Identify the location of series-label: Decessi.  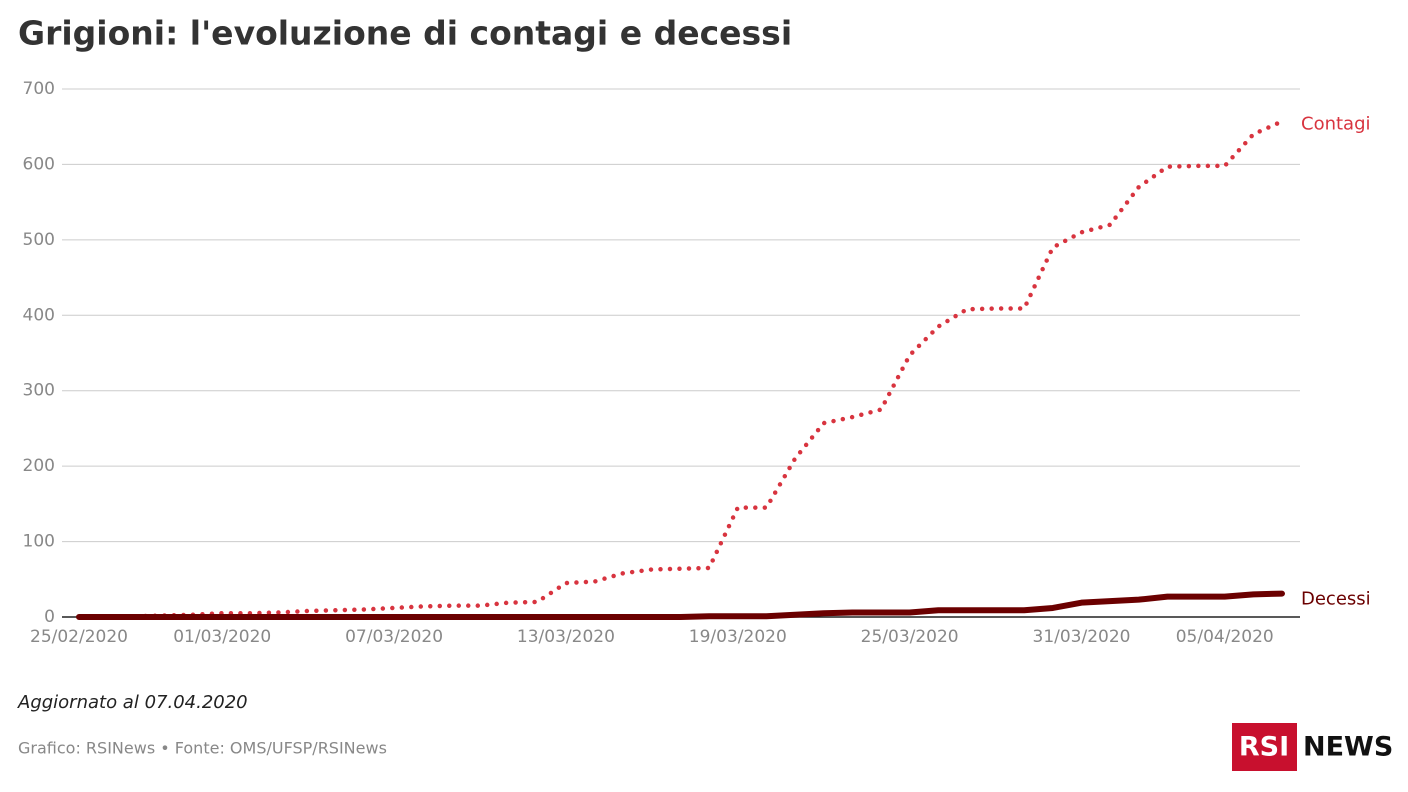
(1336, 599).